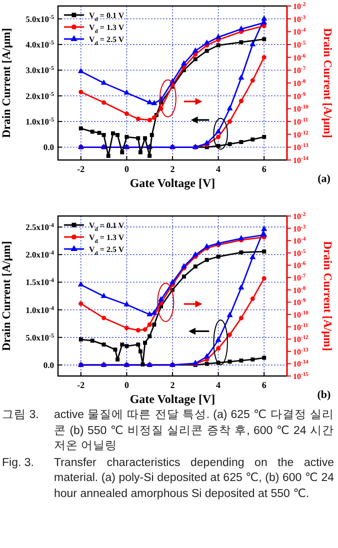  What do you see at coordinates (40, 70) in the screenshot?
I see `y-tick-label: 3.0x10$^{-5}$` at bounding box center [40, 70].